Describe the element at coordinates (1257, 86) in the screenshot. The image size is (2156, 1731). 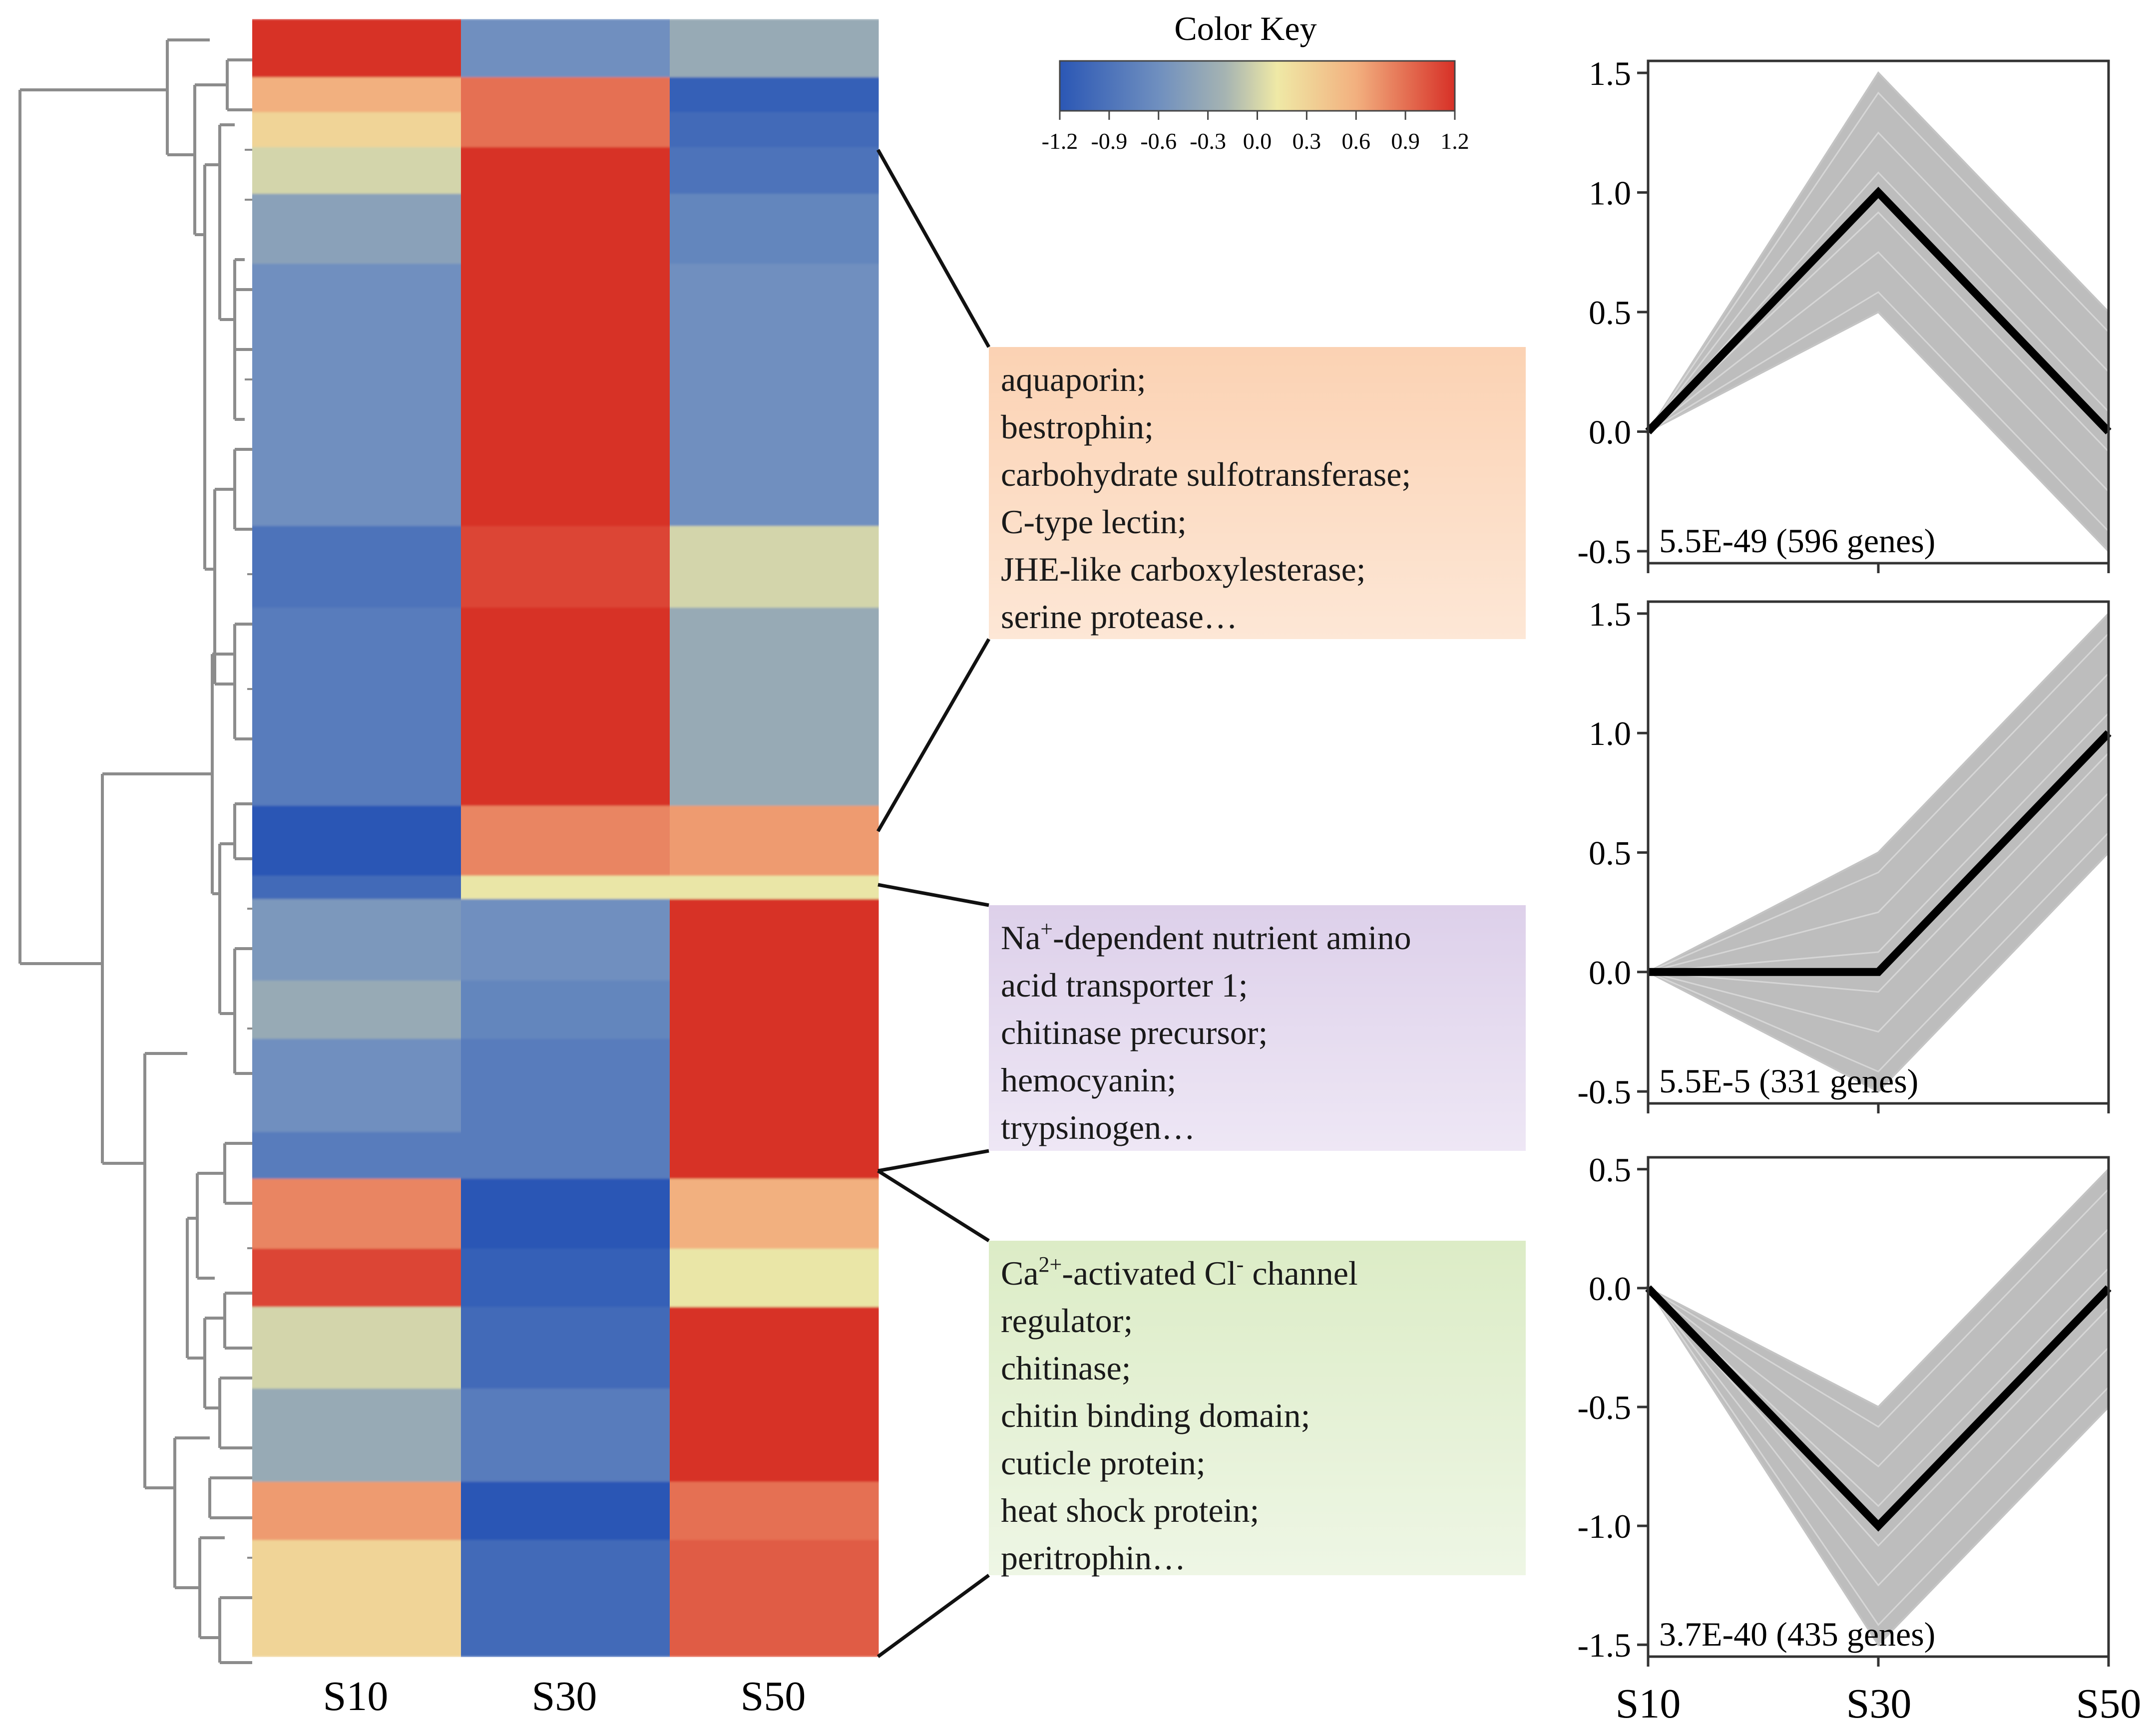
I see `color-key-gradient-bar` at that location.